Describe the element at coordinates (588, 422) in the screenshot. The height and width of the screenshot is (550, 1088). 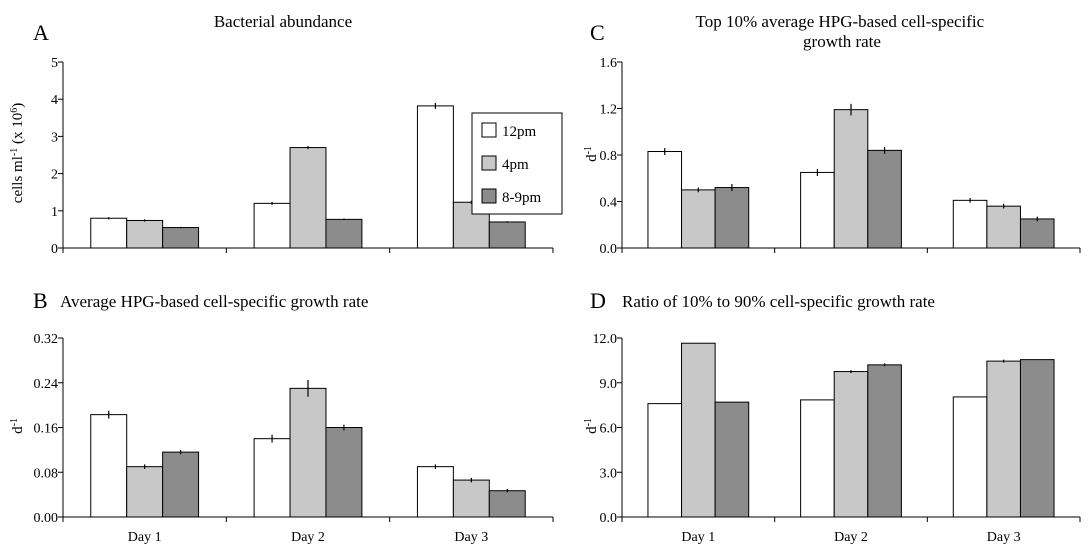
I see `panel-d-ylabel-sup1: -1` at that location.